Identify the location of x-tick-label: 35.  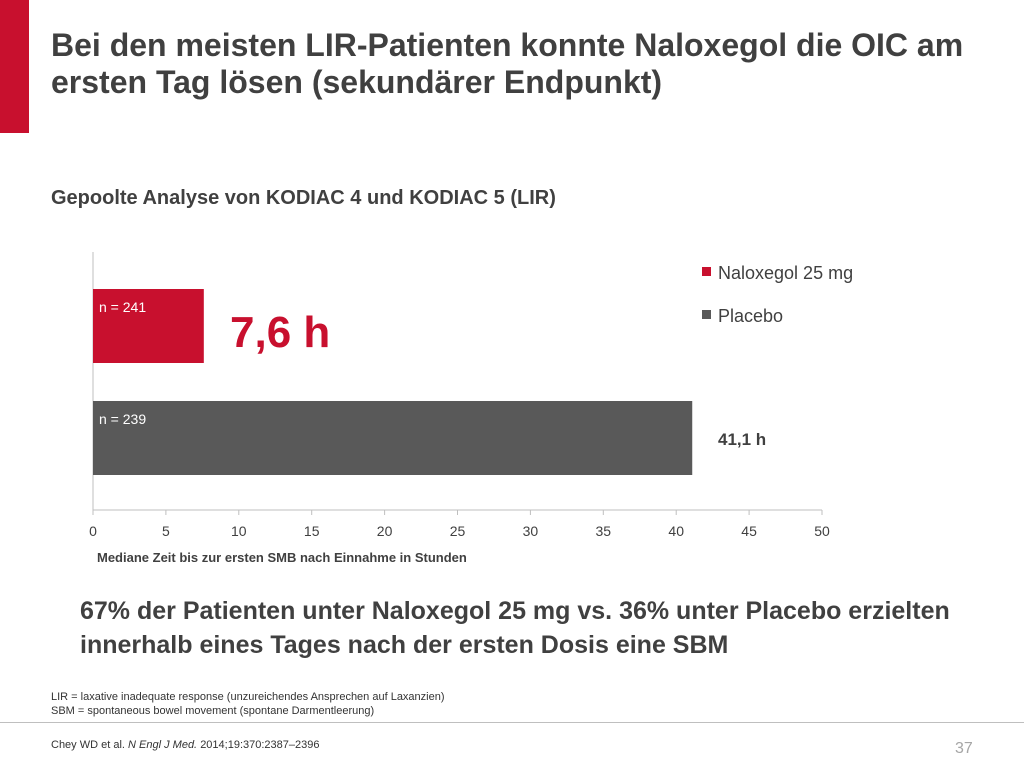
(604, 531).